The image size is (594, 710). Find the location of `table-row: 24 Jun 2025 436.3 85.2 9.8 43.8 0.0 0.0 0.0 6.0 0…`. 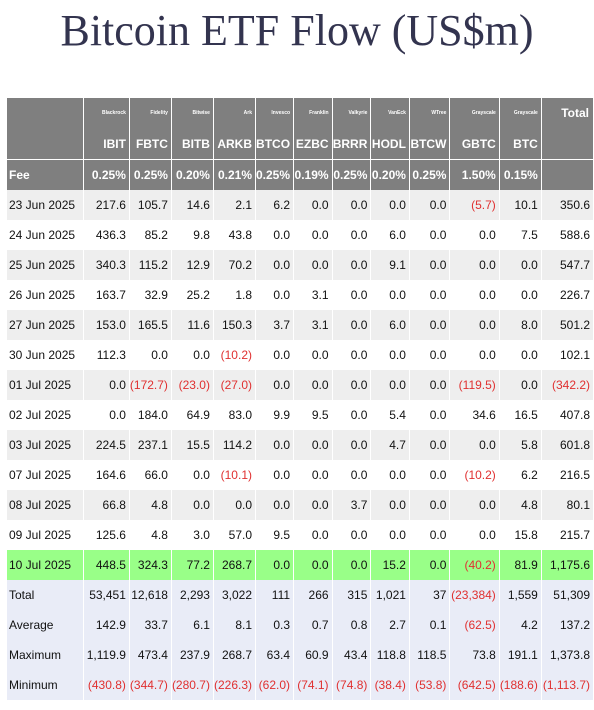

table-row: 24 Jun 2025 436.3 85.2 9.8 43.8 0.0 0.0 0.0 6.0 0… is located at coordinates (299, 235).